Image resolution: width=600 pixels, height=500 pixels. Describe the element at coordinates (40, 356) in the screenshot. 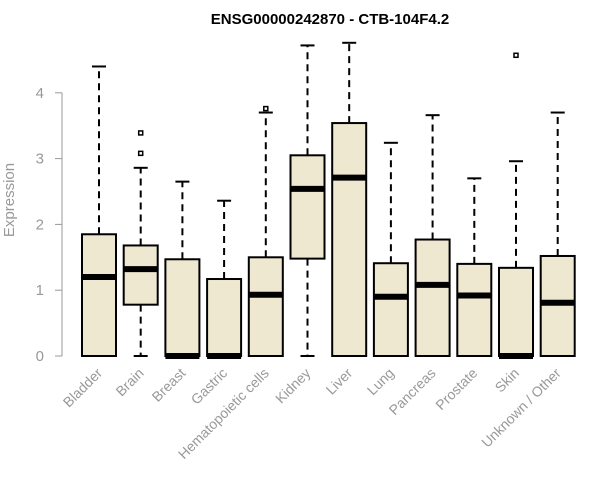

I see `y-tick-label: 0` at that location.